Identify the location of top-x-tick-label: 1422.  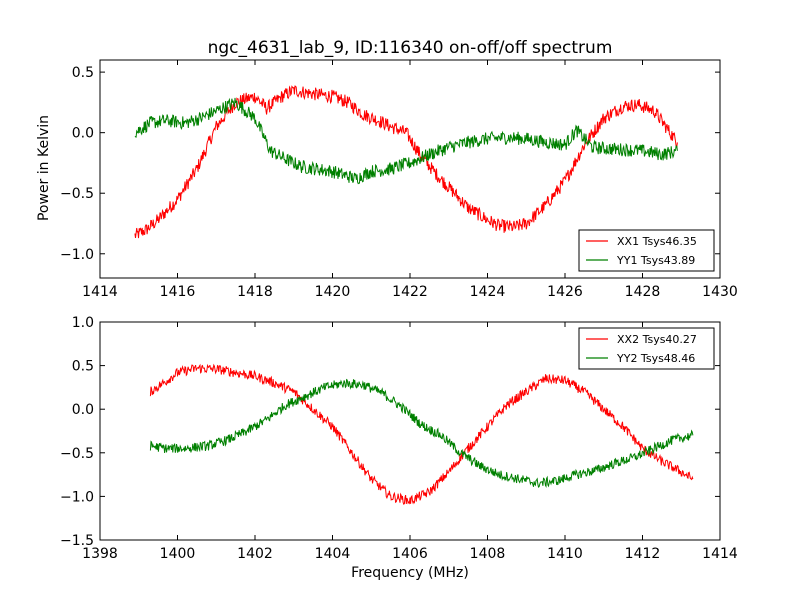
(410, 292).